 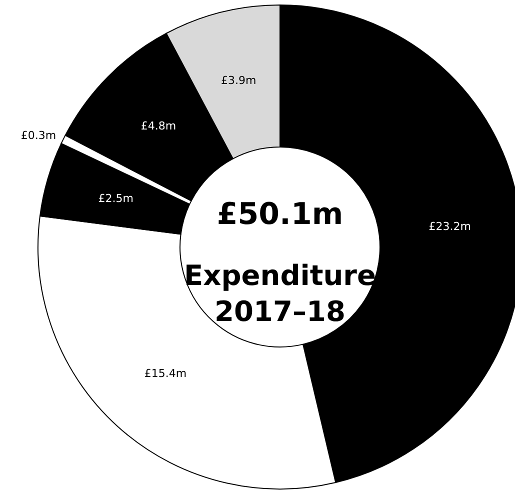 I want to click on data-label: £23.2m, so click(x=449, y=227).